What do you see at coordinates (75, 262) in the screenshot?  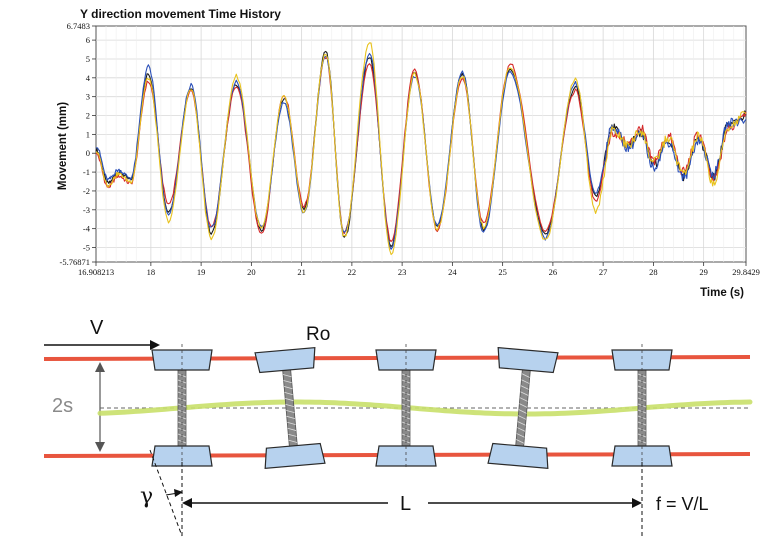 I see `y-tick-label: -5.76871` at bounding box center [75, 262].